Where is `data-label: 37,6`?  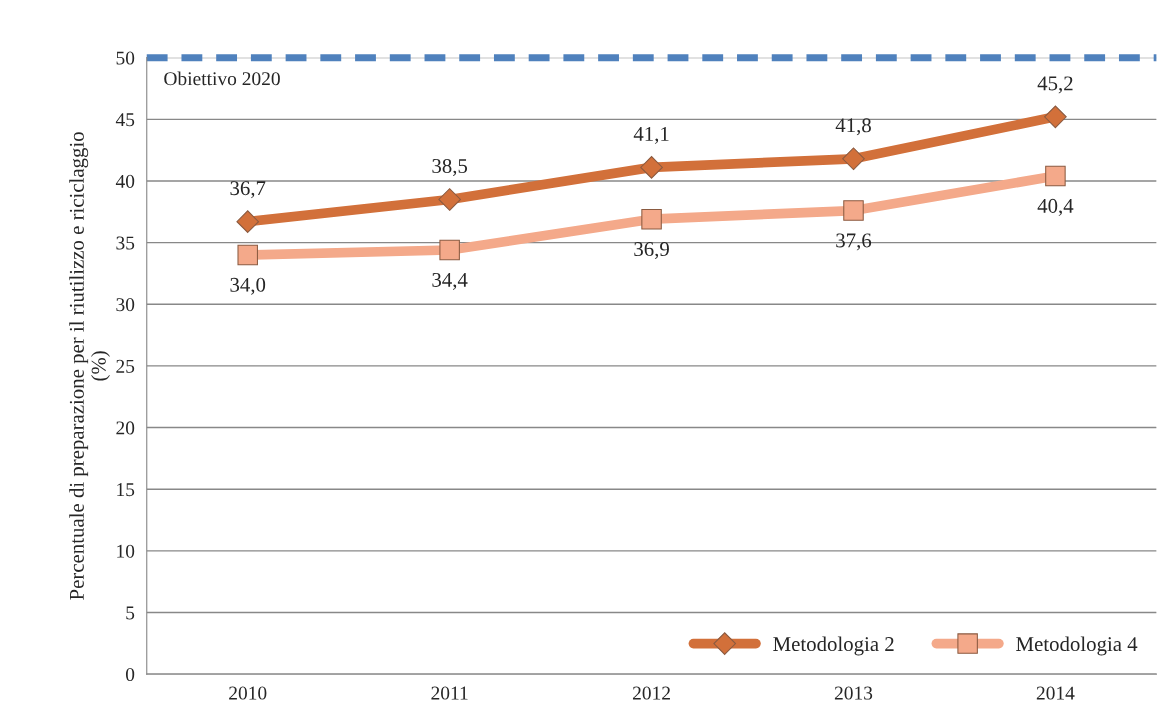 data-label: 37,6 is located at coordinates (854, 242).